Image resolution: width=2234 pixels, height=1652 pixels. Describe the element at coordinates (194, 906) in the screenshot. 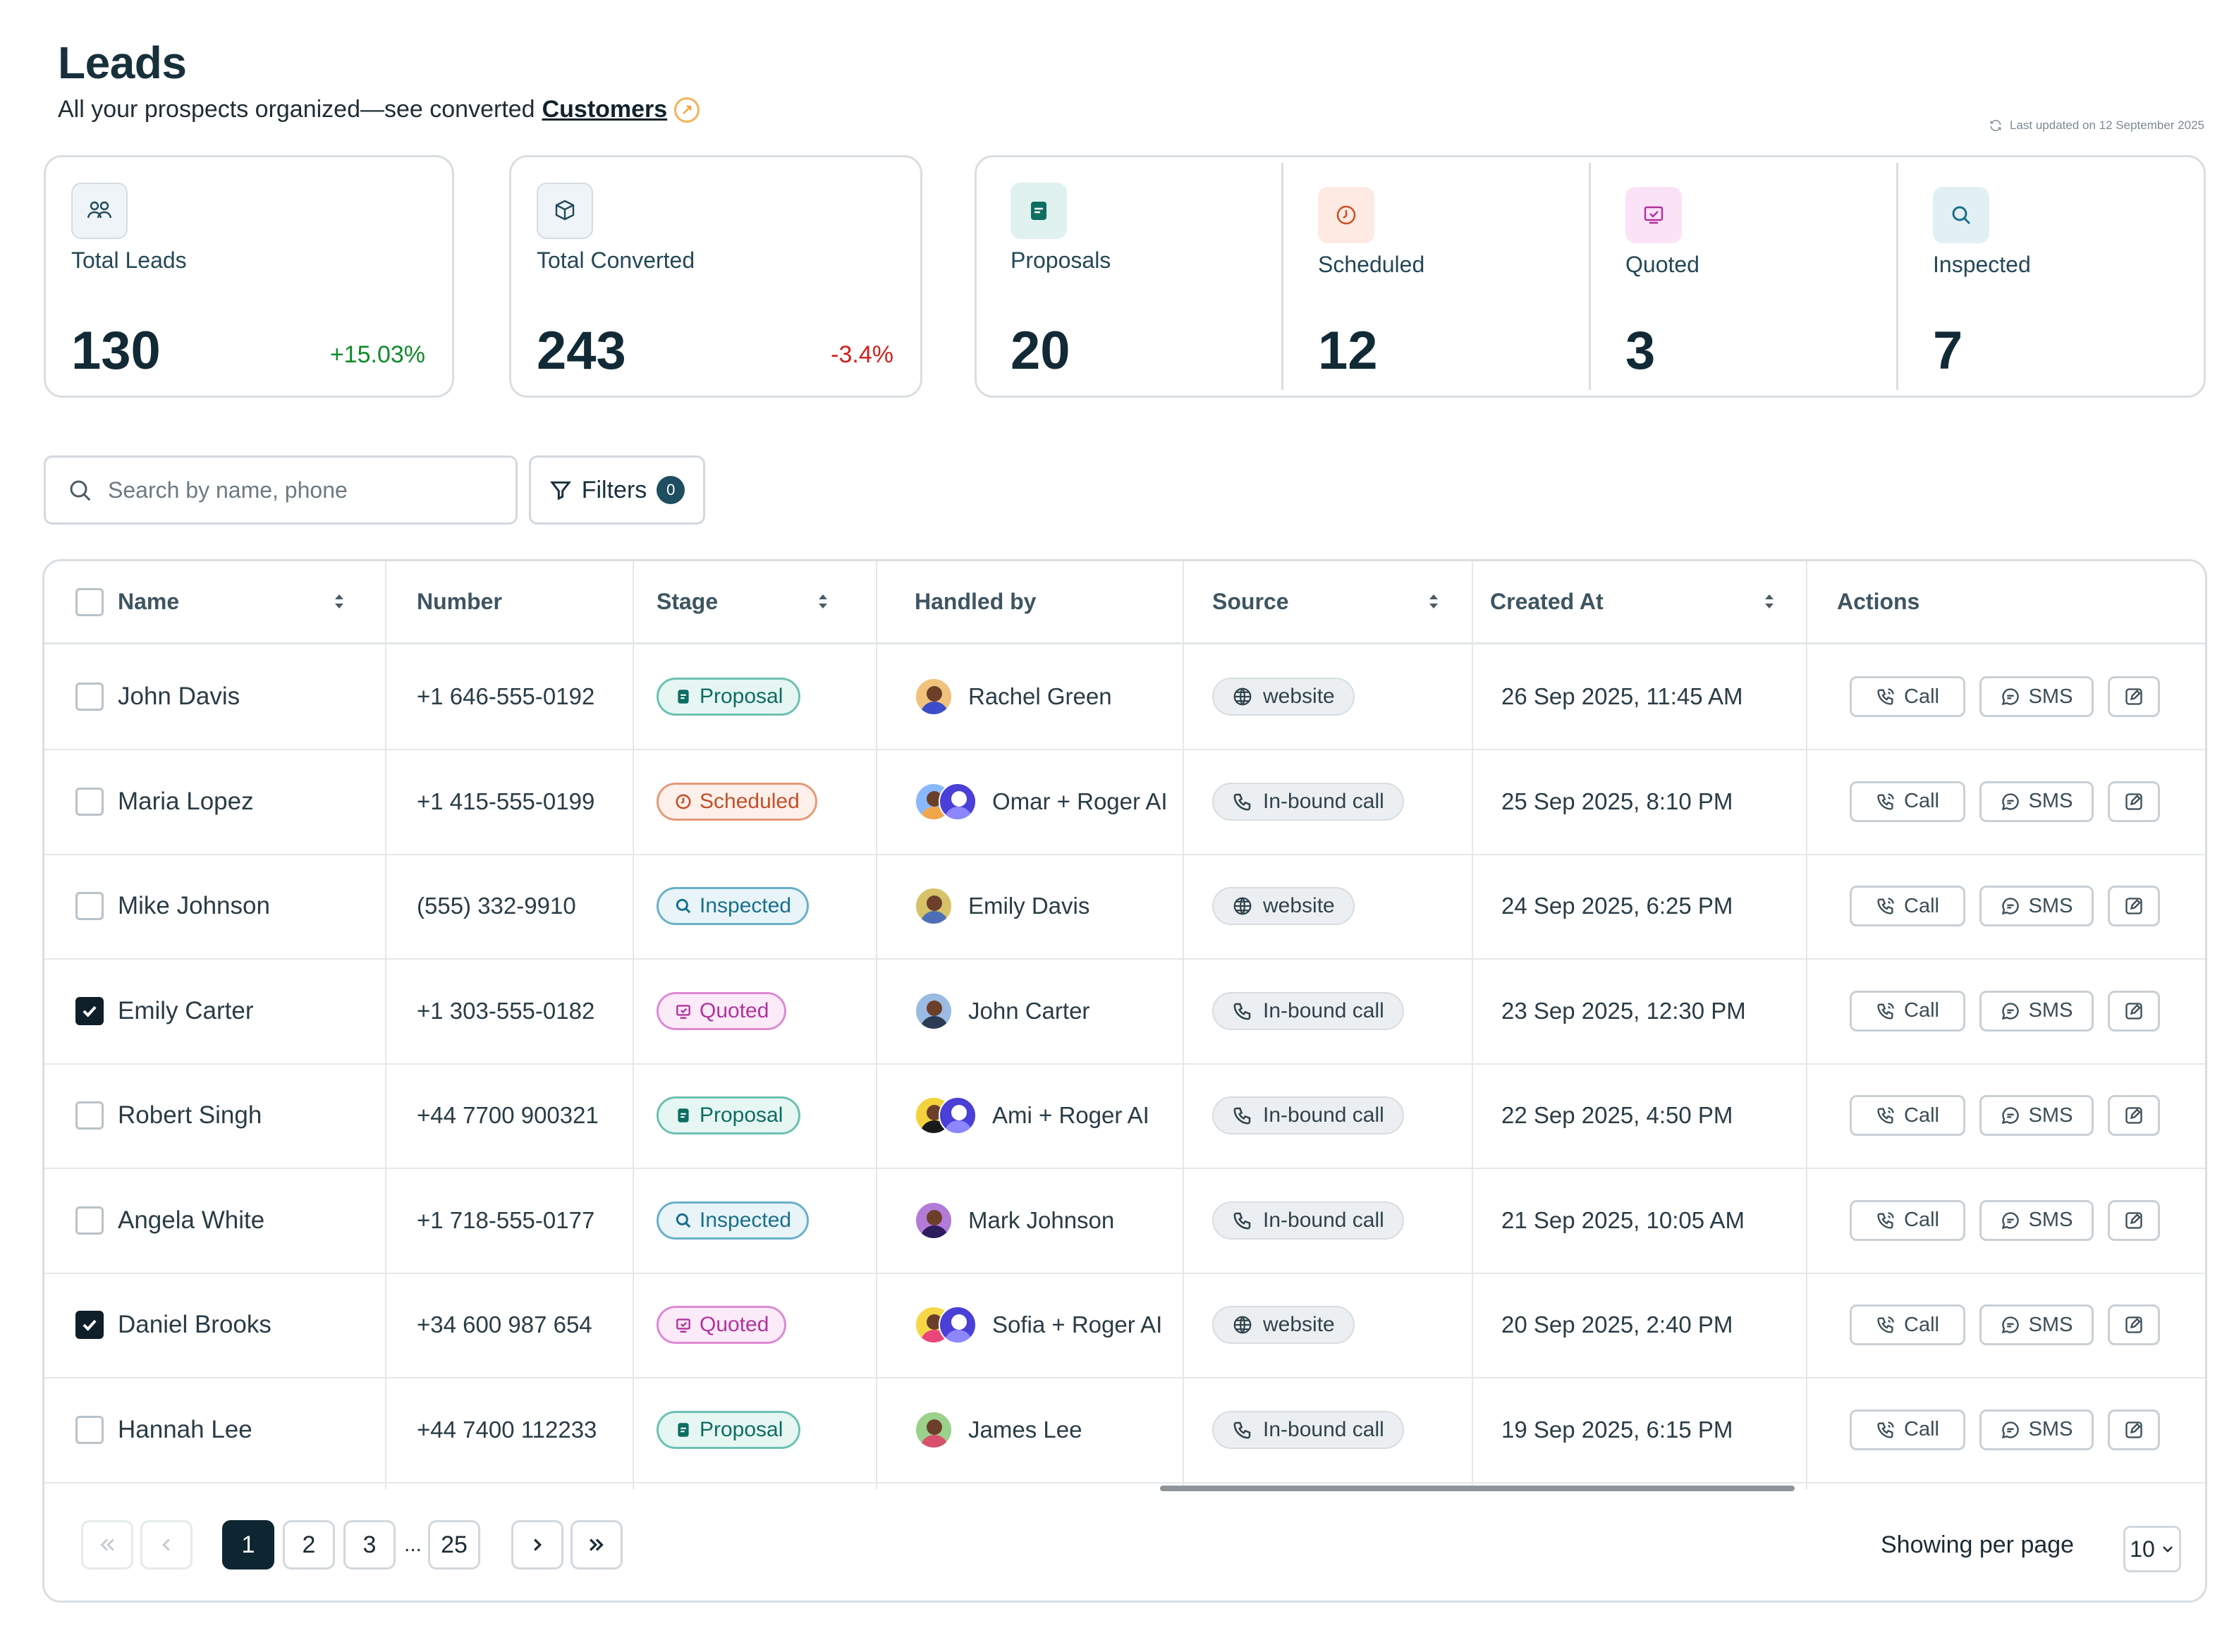

I see `lead-name: Mike Johnson` at that location.